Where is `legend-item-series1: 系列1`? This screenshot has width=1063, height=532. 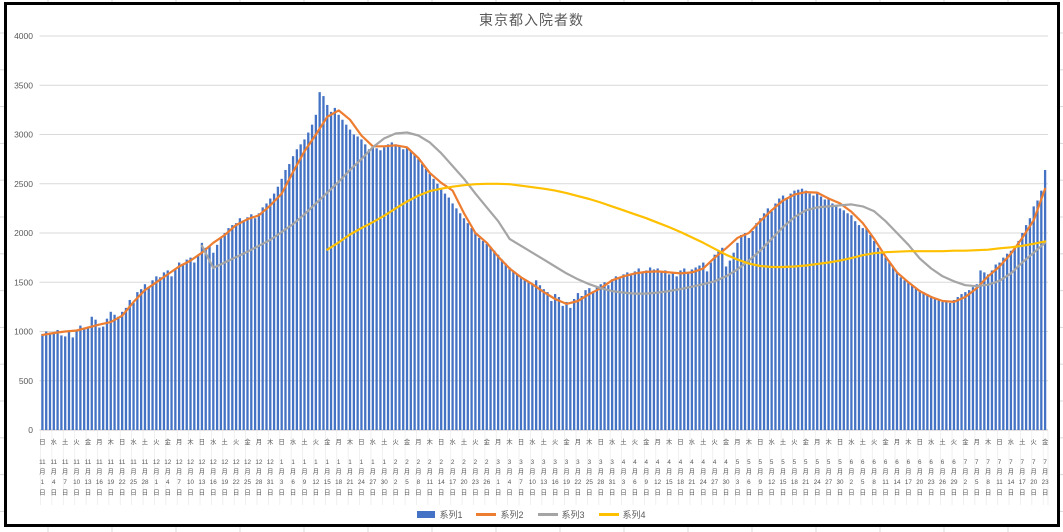
legend-item-series1: 系列1 is located at coordinates (439, 514).